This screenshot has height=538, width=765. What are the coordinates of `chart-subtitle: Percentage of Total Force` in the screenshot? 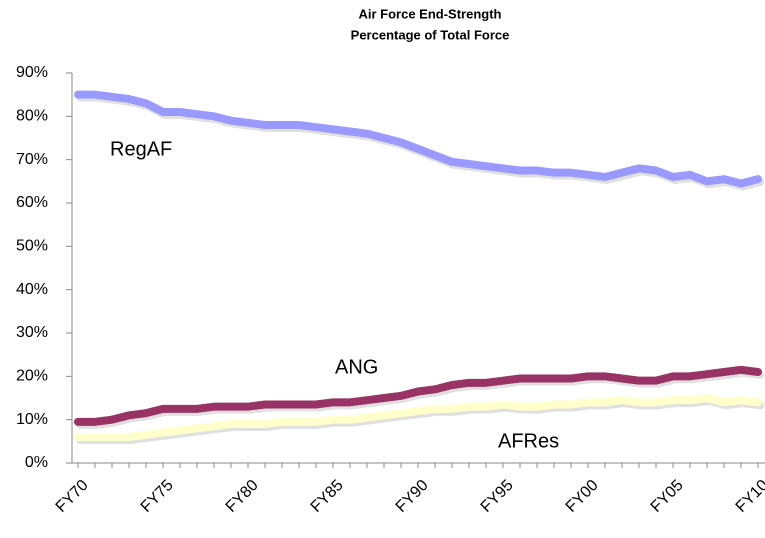 It's located at (430, 34).